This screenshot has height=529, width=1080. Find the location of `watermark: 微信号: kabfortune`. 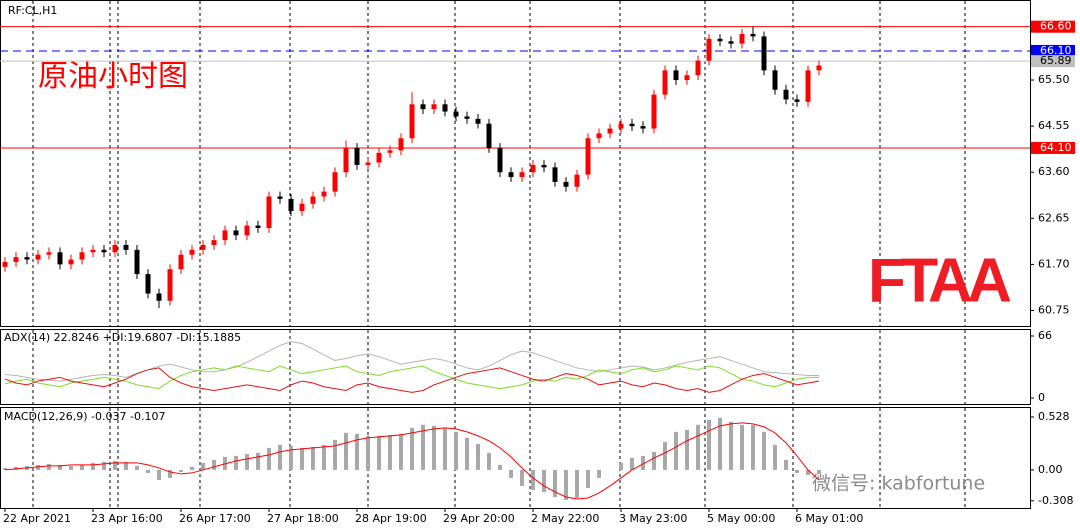

watermark: 微信号: kabfortune is located at coordinates (898, 484).